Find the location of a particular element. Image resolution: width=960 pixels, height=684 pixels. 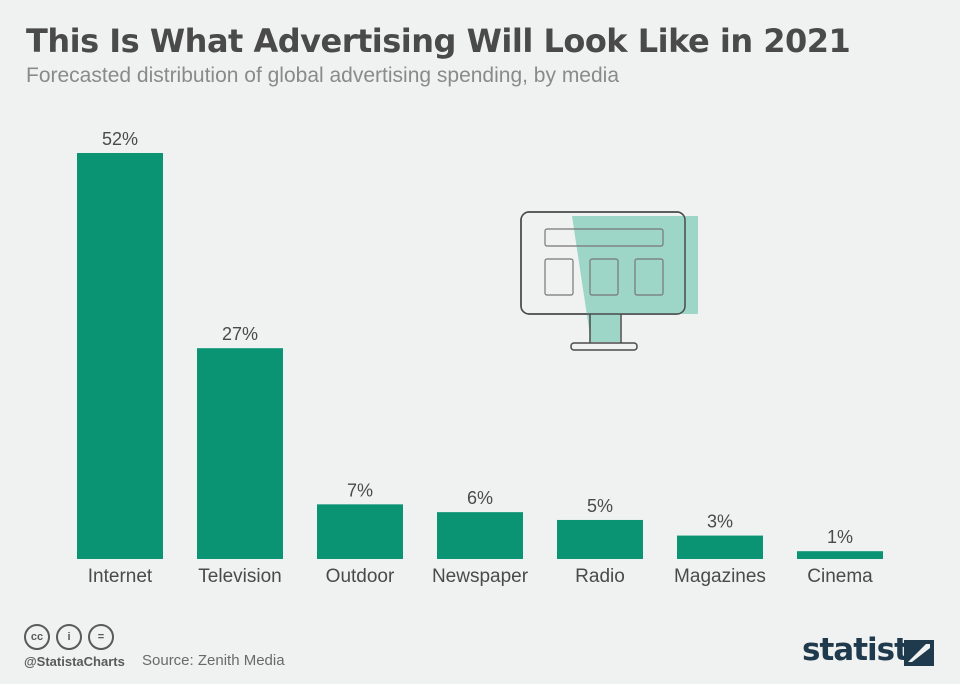

source-note: Source: Zenith Media is located at coordinates (213, 660).